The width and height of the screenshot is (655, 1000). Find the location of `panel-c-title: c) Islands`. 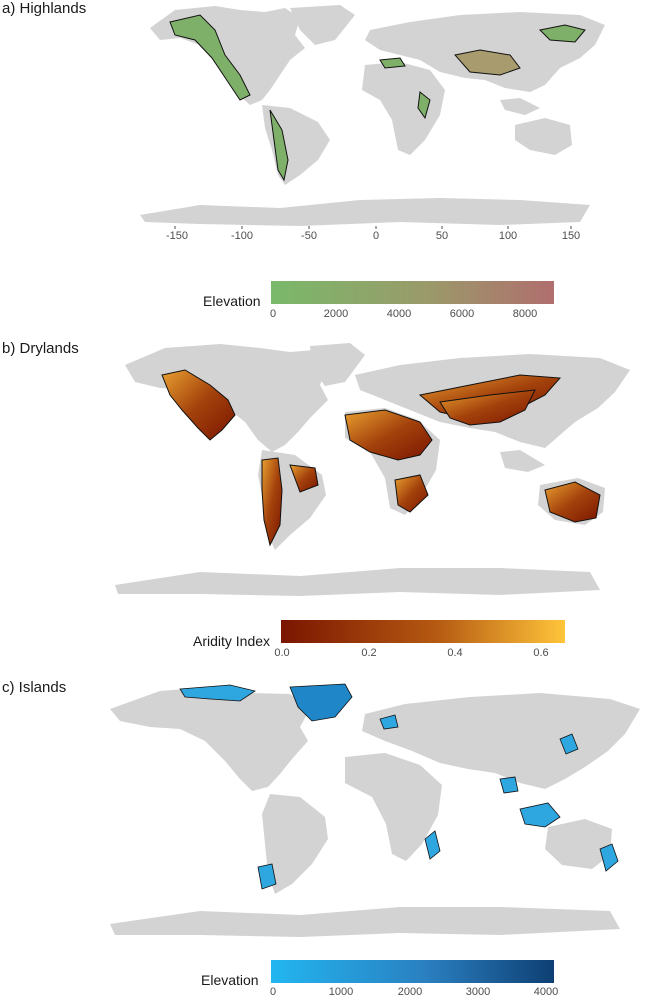

panel-c-title: c) Islands is located at coordinates (34, 687).